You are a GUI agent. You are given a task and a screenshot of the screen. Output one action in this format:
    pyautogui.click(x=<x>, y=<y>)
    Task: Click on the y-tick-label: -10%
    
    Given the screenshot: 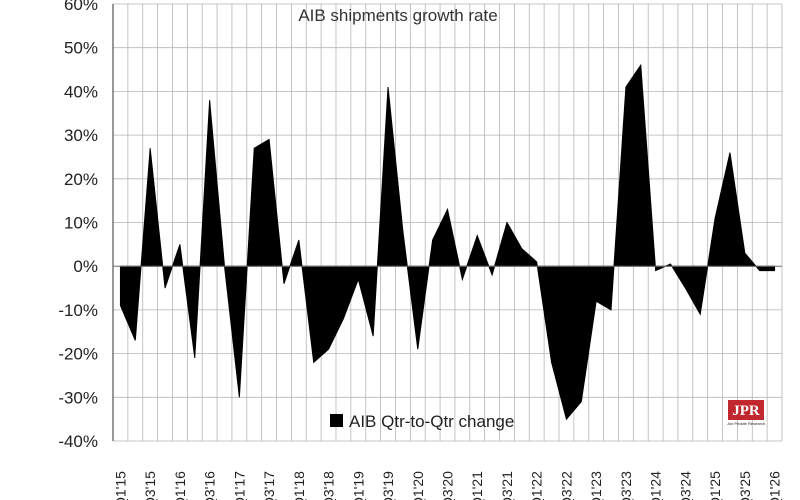 What is the action you would take?
    pyautogui.click(x=78, y=310)
    